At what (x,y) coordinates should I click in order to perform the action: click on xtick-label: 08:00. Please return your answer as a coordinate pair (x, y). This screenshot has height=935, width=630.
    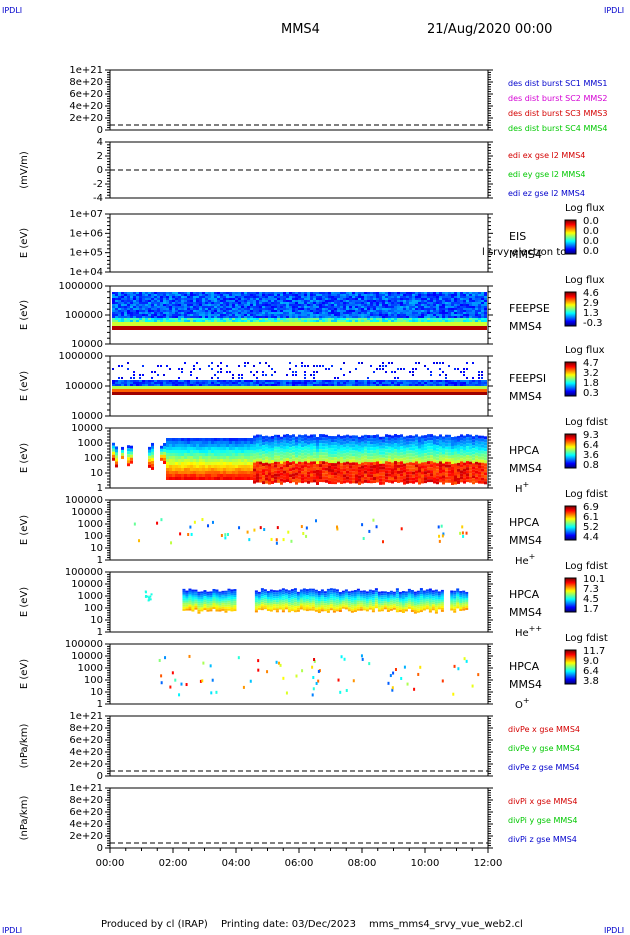
    Looking at the image, I should click on (362, 863).